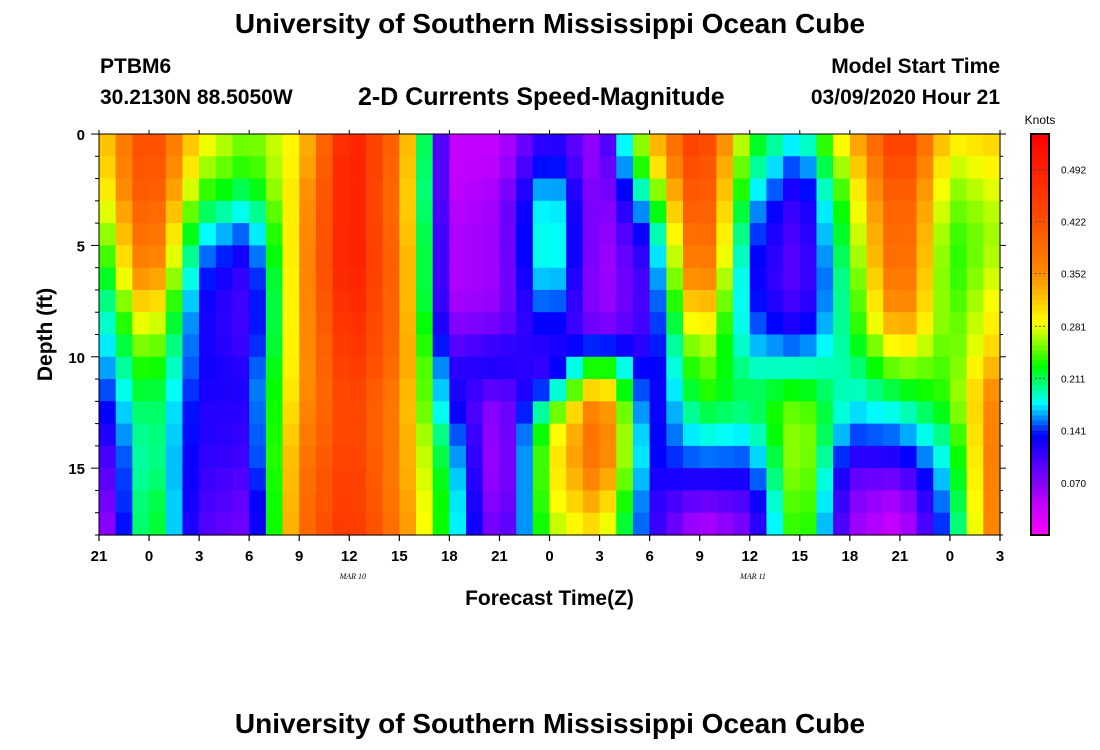  What do you see at coordinates (1073, 275) in the screenshot?
I see `colorbar-tick-label: 0.352` at bounding box center [1073, 275].